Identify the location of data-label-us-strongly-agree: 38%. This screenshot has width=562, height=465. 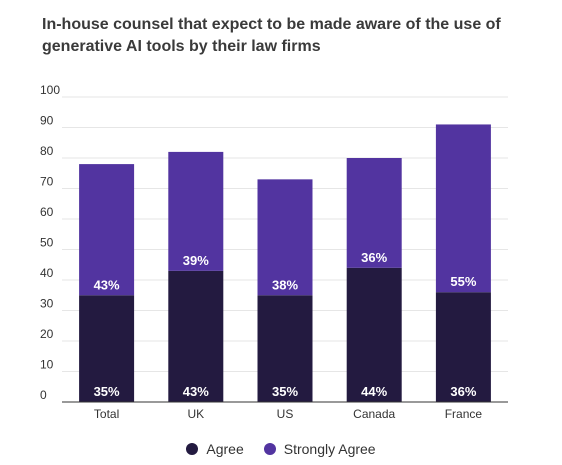
(285, 284).